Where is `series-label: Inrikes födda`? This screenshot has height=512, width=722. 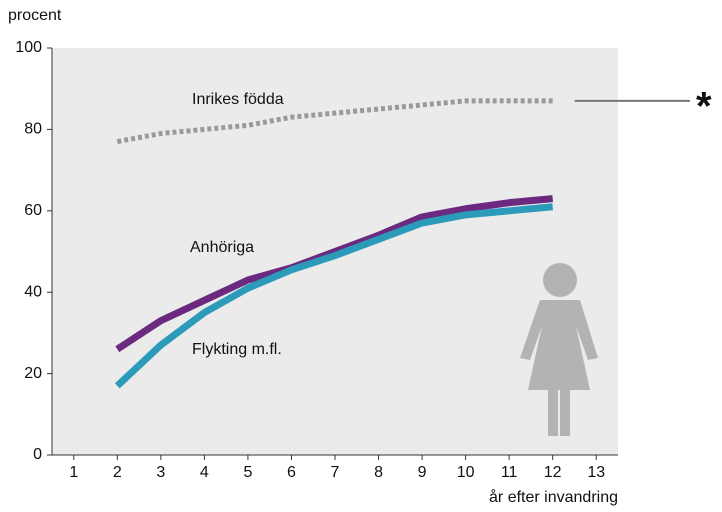
series-label: Inrikes födda is located at coordinates (238, 99).